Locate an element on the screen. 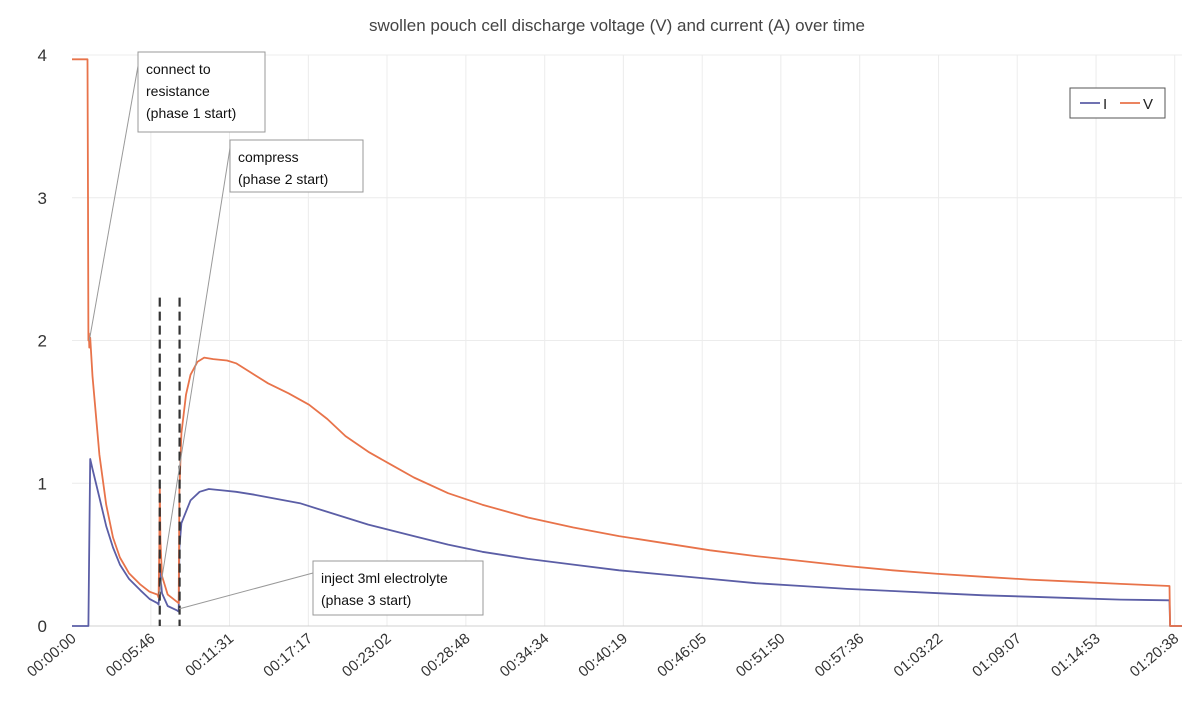 The image size is (1197, 712). y-tick-label: 1 is located at coordinates (42, 483).